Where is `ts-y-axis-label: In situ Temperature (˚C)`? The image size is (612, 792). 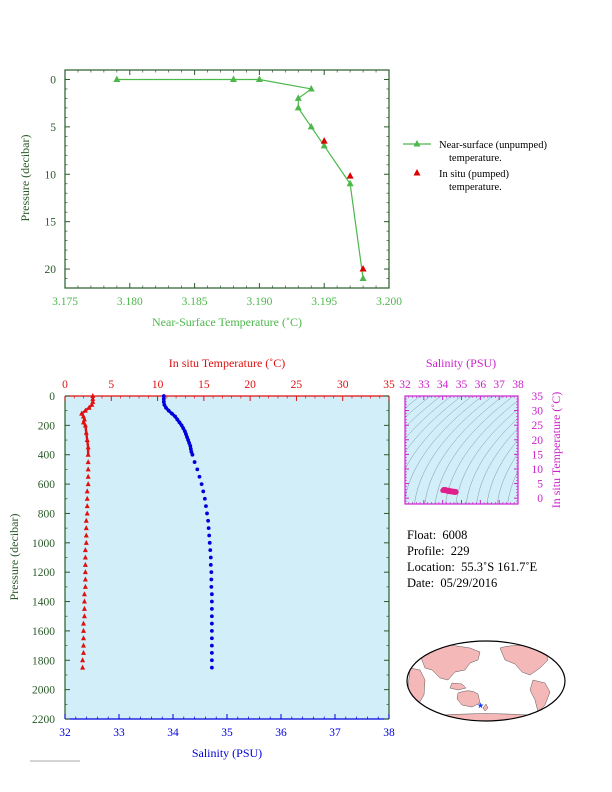 ts-y-axis-label: In situ Temperature (˚C) is located at coordinates (556, 450).